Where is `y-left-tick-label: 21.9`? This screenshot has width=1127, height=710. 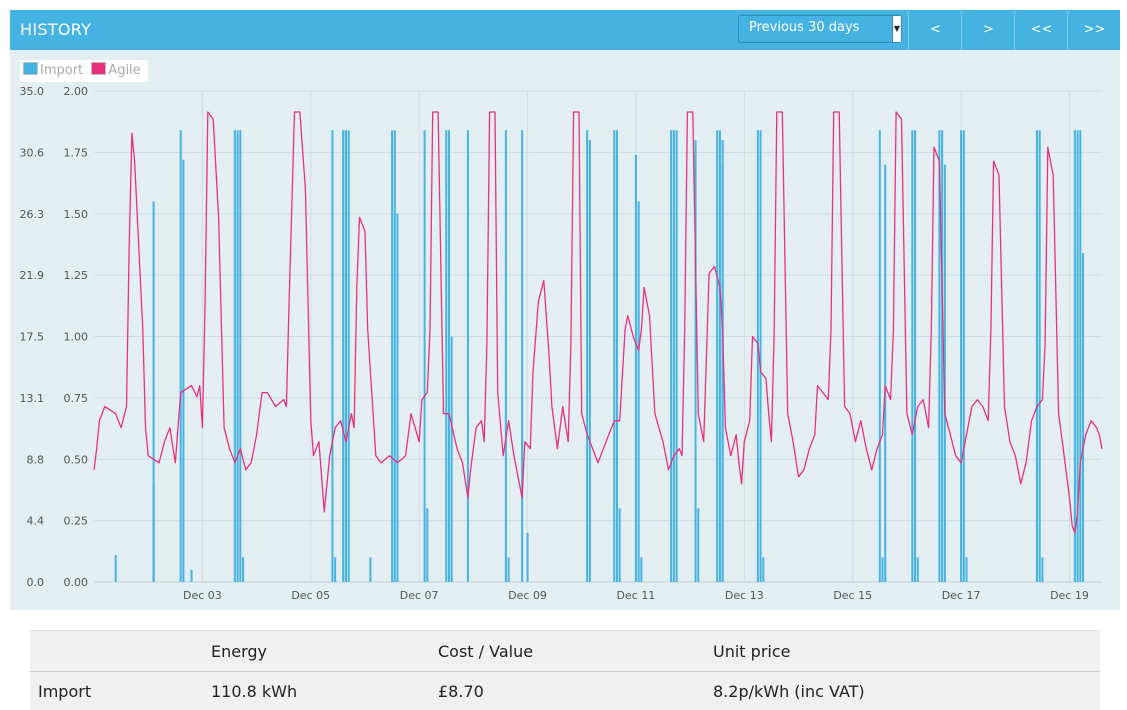
y-left-tick-label: 21.9 is located at coordinates (32, 275).